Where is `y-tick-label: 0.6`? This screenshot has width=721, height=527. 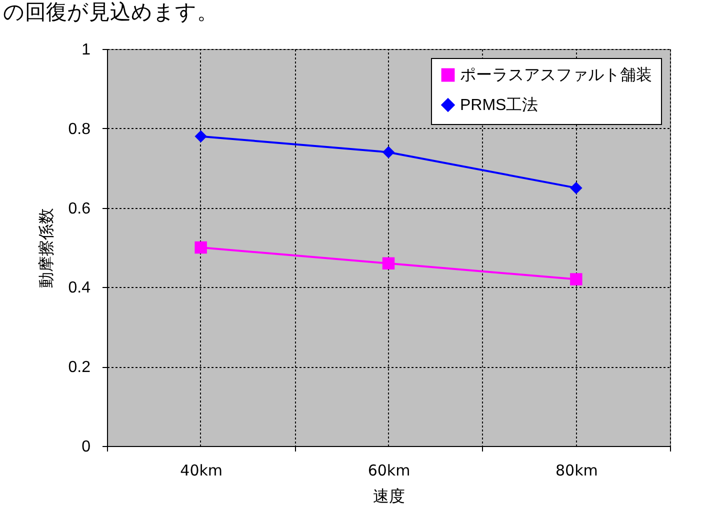 y-tick-label: 0.6 is located at coordinates (79, 209).